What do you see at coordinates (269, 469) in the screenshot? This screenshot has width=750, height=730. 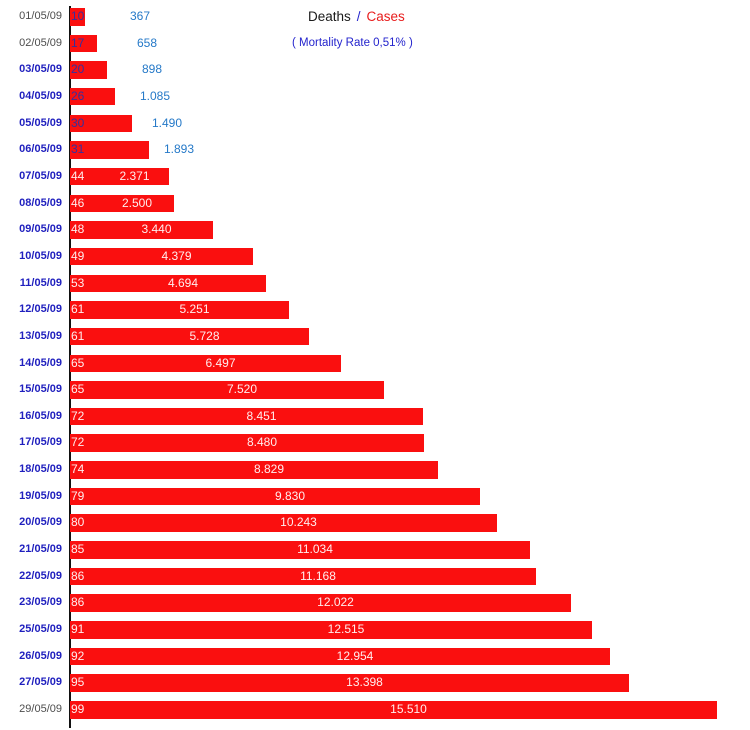 I see `cases-value: 8.829` at bounding box center [269, 469].